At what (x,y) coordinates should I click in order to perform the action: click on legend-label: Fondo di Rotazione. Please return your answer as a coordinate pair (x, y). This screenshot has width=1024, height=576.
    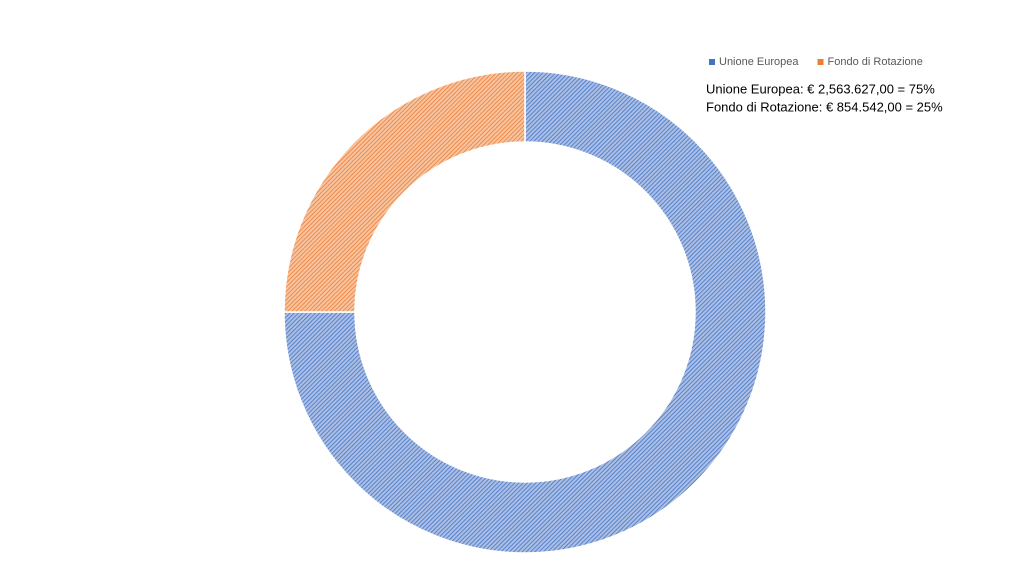
    Looking at the image, I should click on (875, 62).